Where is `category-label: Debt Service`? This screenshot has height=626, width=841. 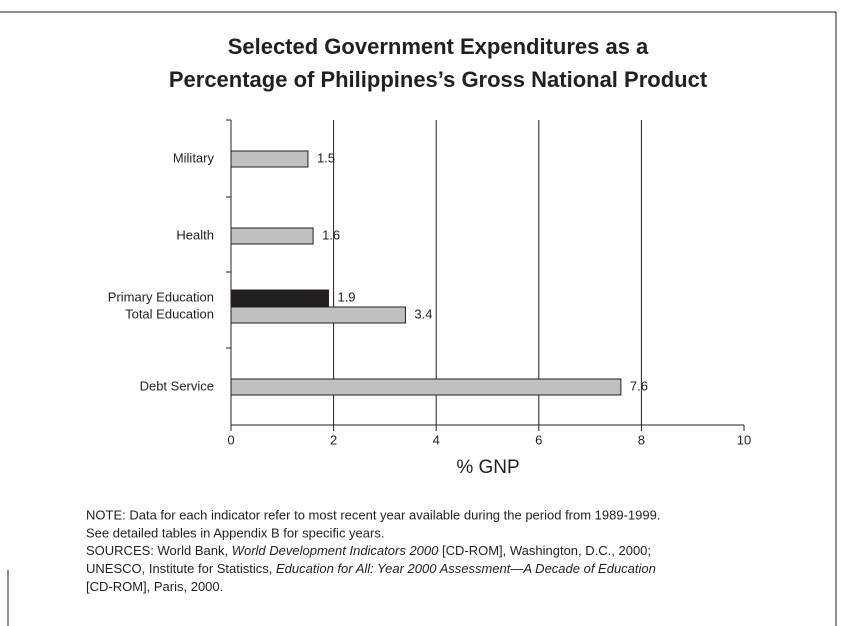 category-label: Debt Service is located at coordinates (177, 385).